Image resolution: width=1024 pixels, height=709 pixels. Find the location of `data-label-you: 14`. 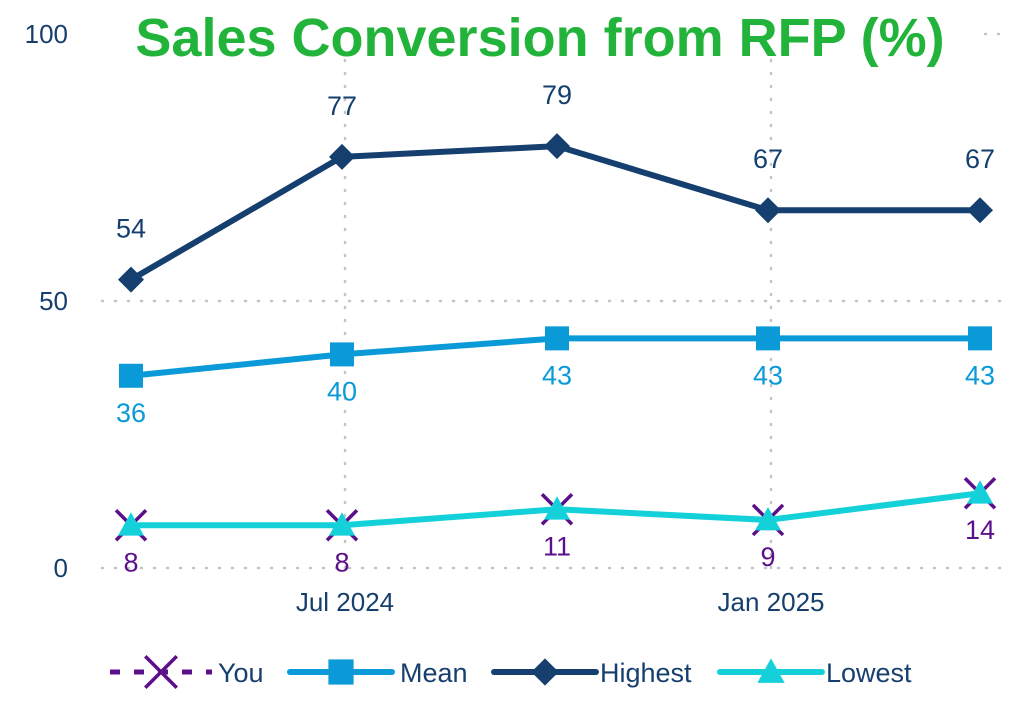

data-label-you: 14 is located at coordinates (980, 530).